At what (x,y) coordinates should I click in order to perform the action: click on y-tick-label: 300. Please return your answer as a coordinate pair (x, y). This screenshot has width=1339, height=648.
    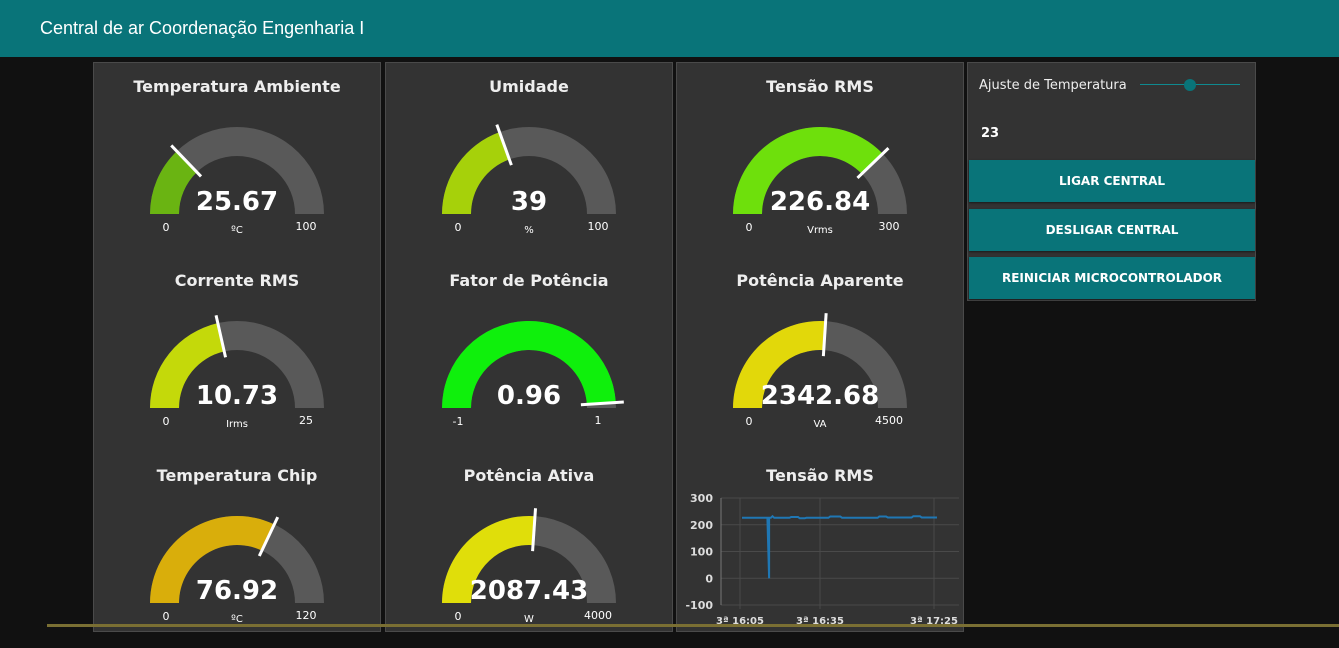
    Looking at the image, I should click on (701, 498).